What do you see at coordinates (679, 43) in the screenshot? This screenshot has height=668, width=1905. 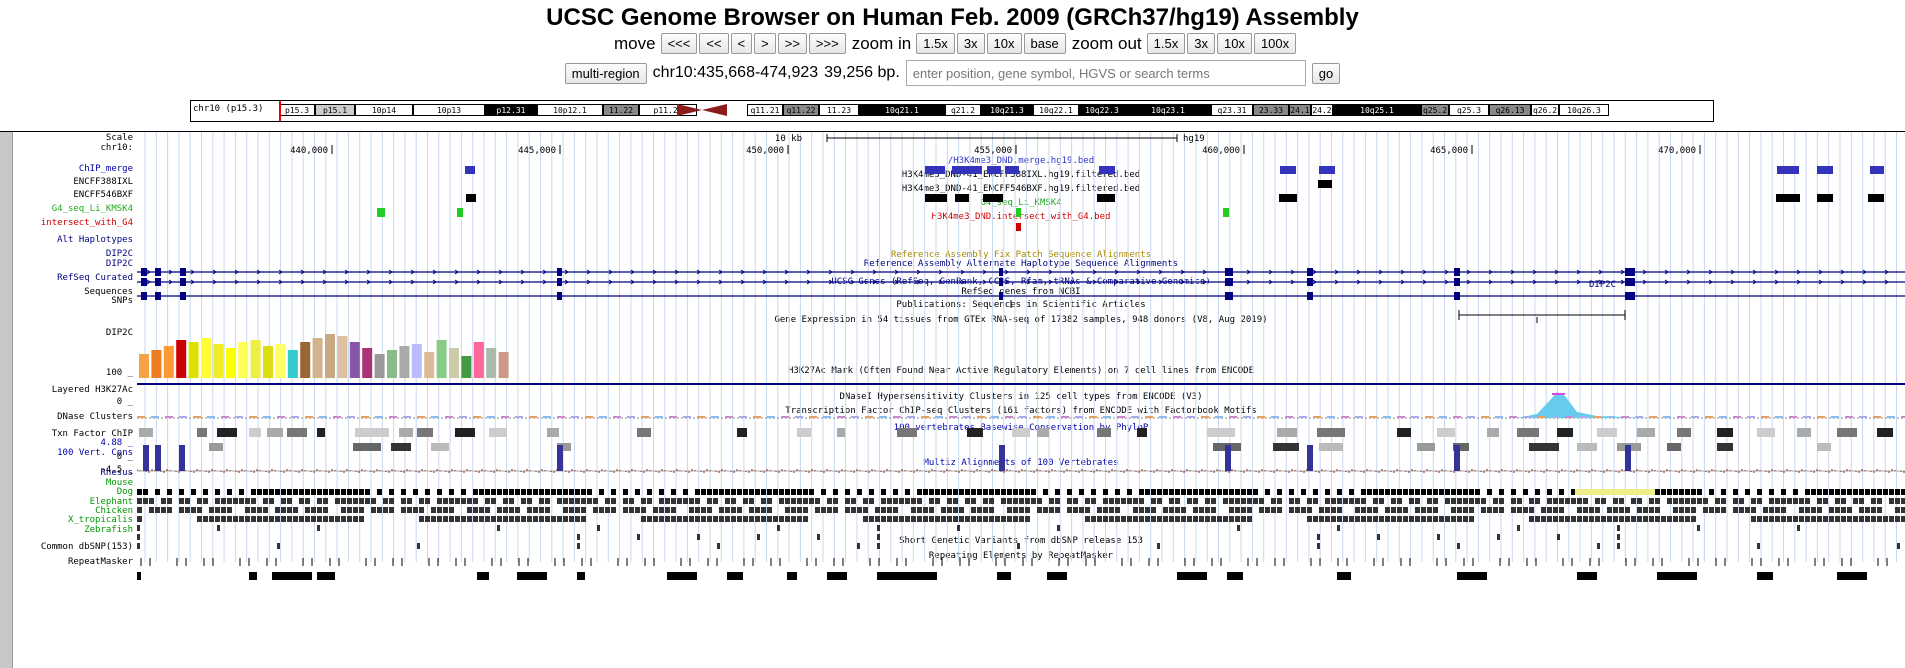 I see `move-left-far-button: <<<` at bounding box center [679, 43].